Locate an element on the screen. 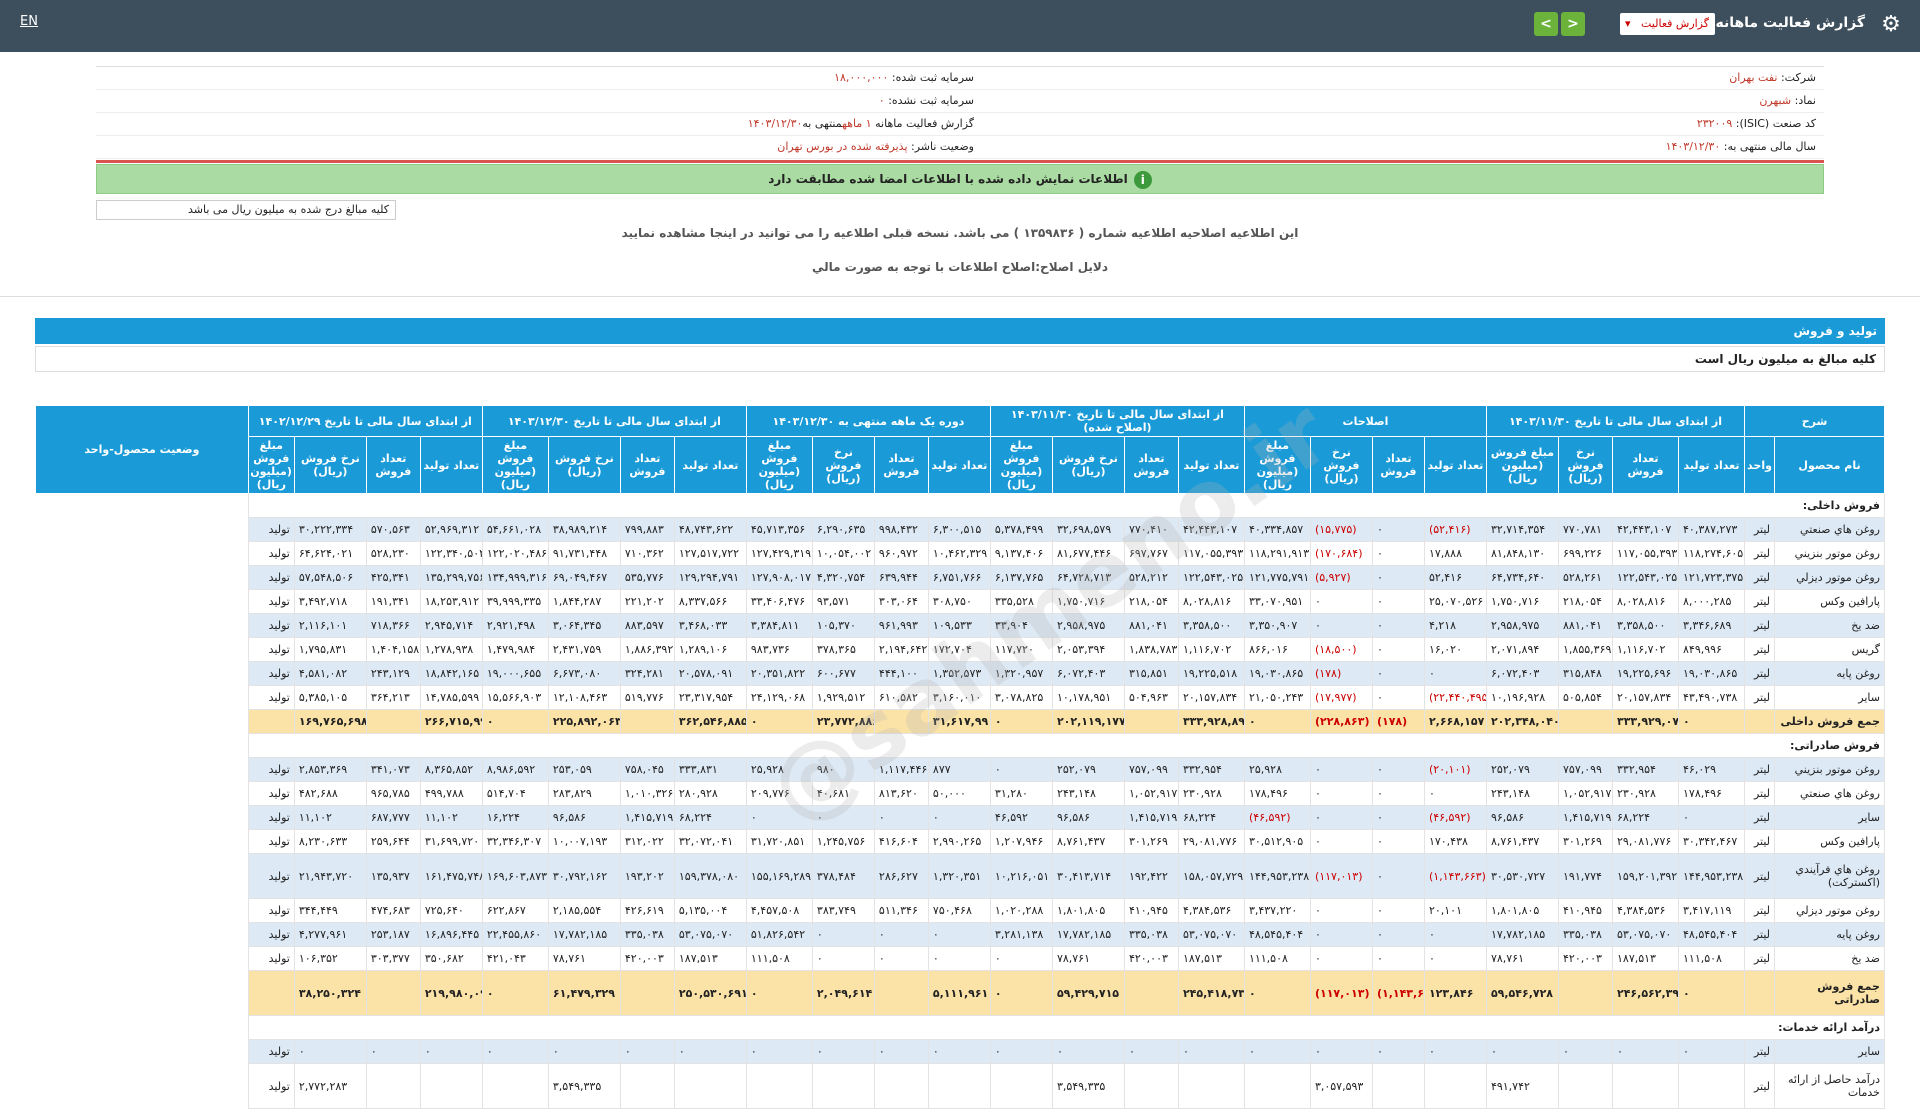 This screenshot has height=1109, width=1920. table-cell: ۲۵۹,۶۴۴ is located at coordinates (393, 841).